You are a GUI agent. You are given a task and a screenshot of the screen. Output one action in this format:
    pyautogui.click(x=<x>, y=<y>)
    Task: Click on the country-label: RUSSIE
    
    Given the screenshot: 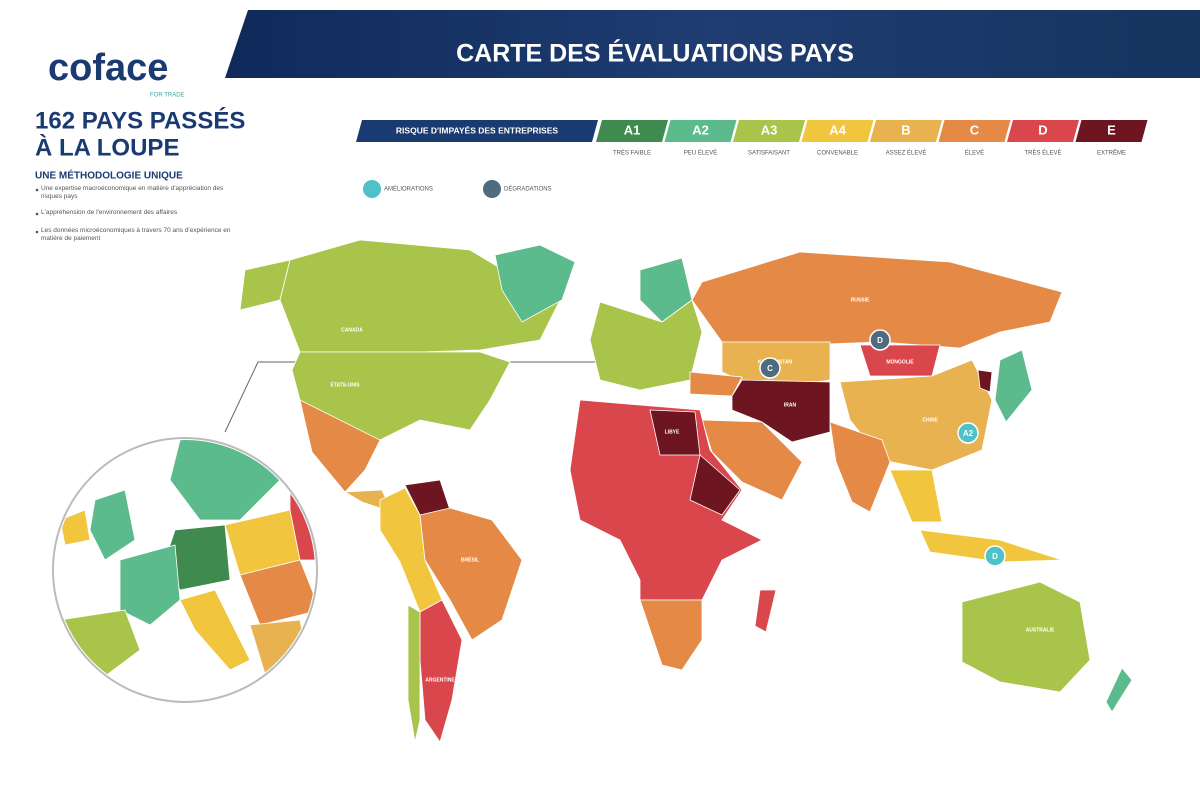 What is the action you would take?
    pyautogui.click(x=860, y=300)
    